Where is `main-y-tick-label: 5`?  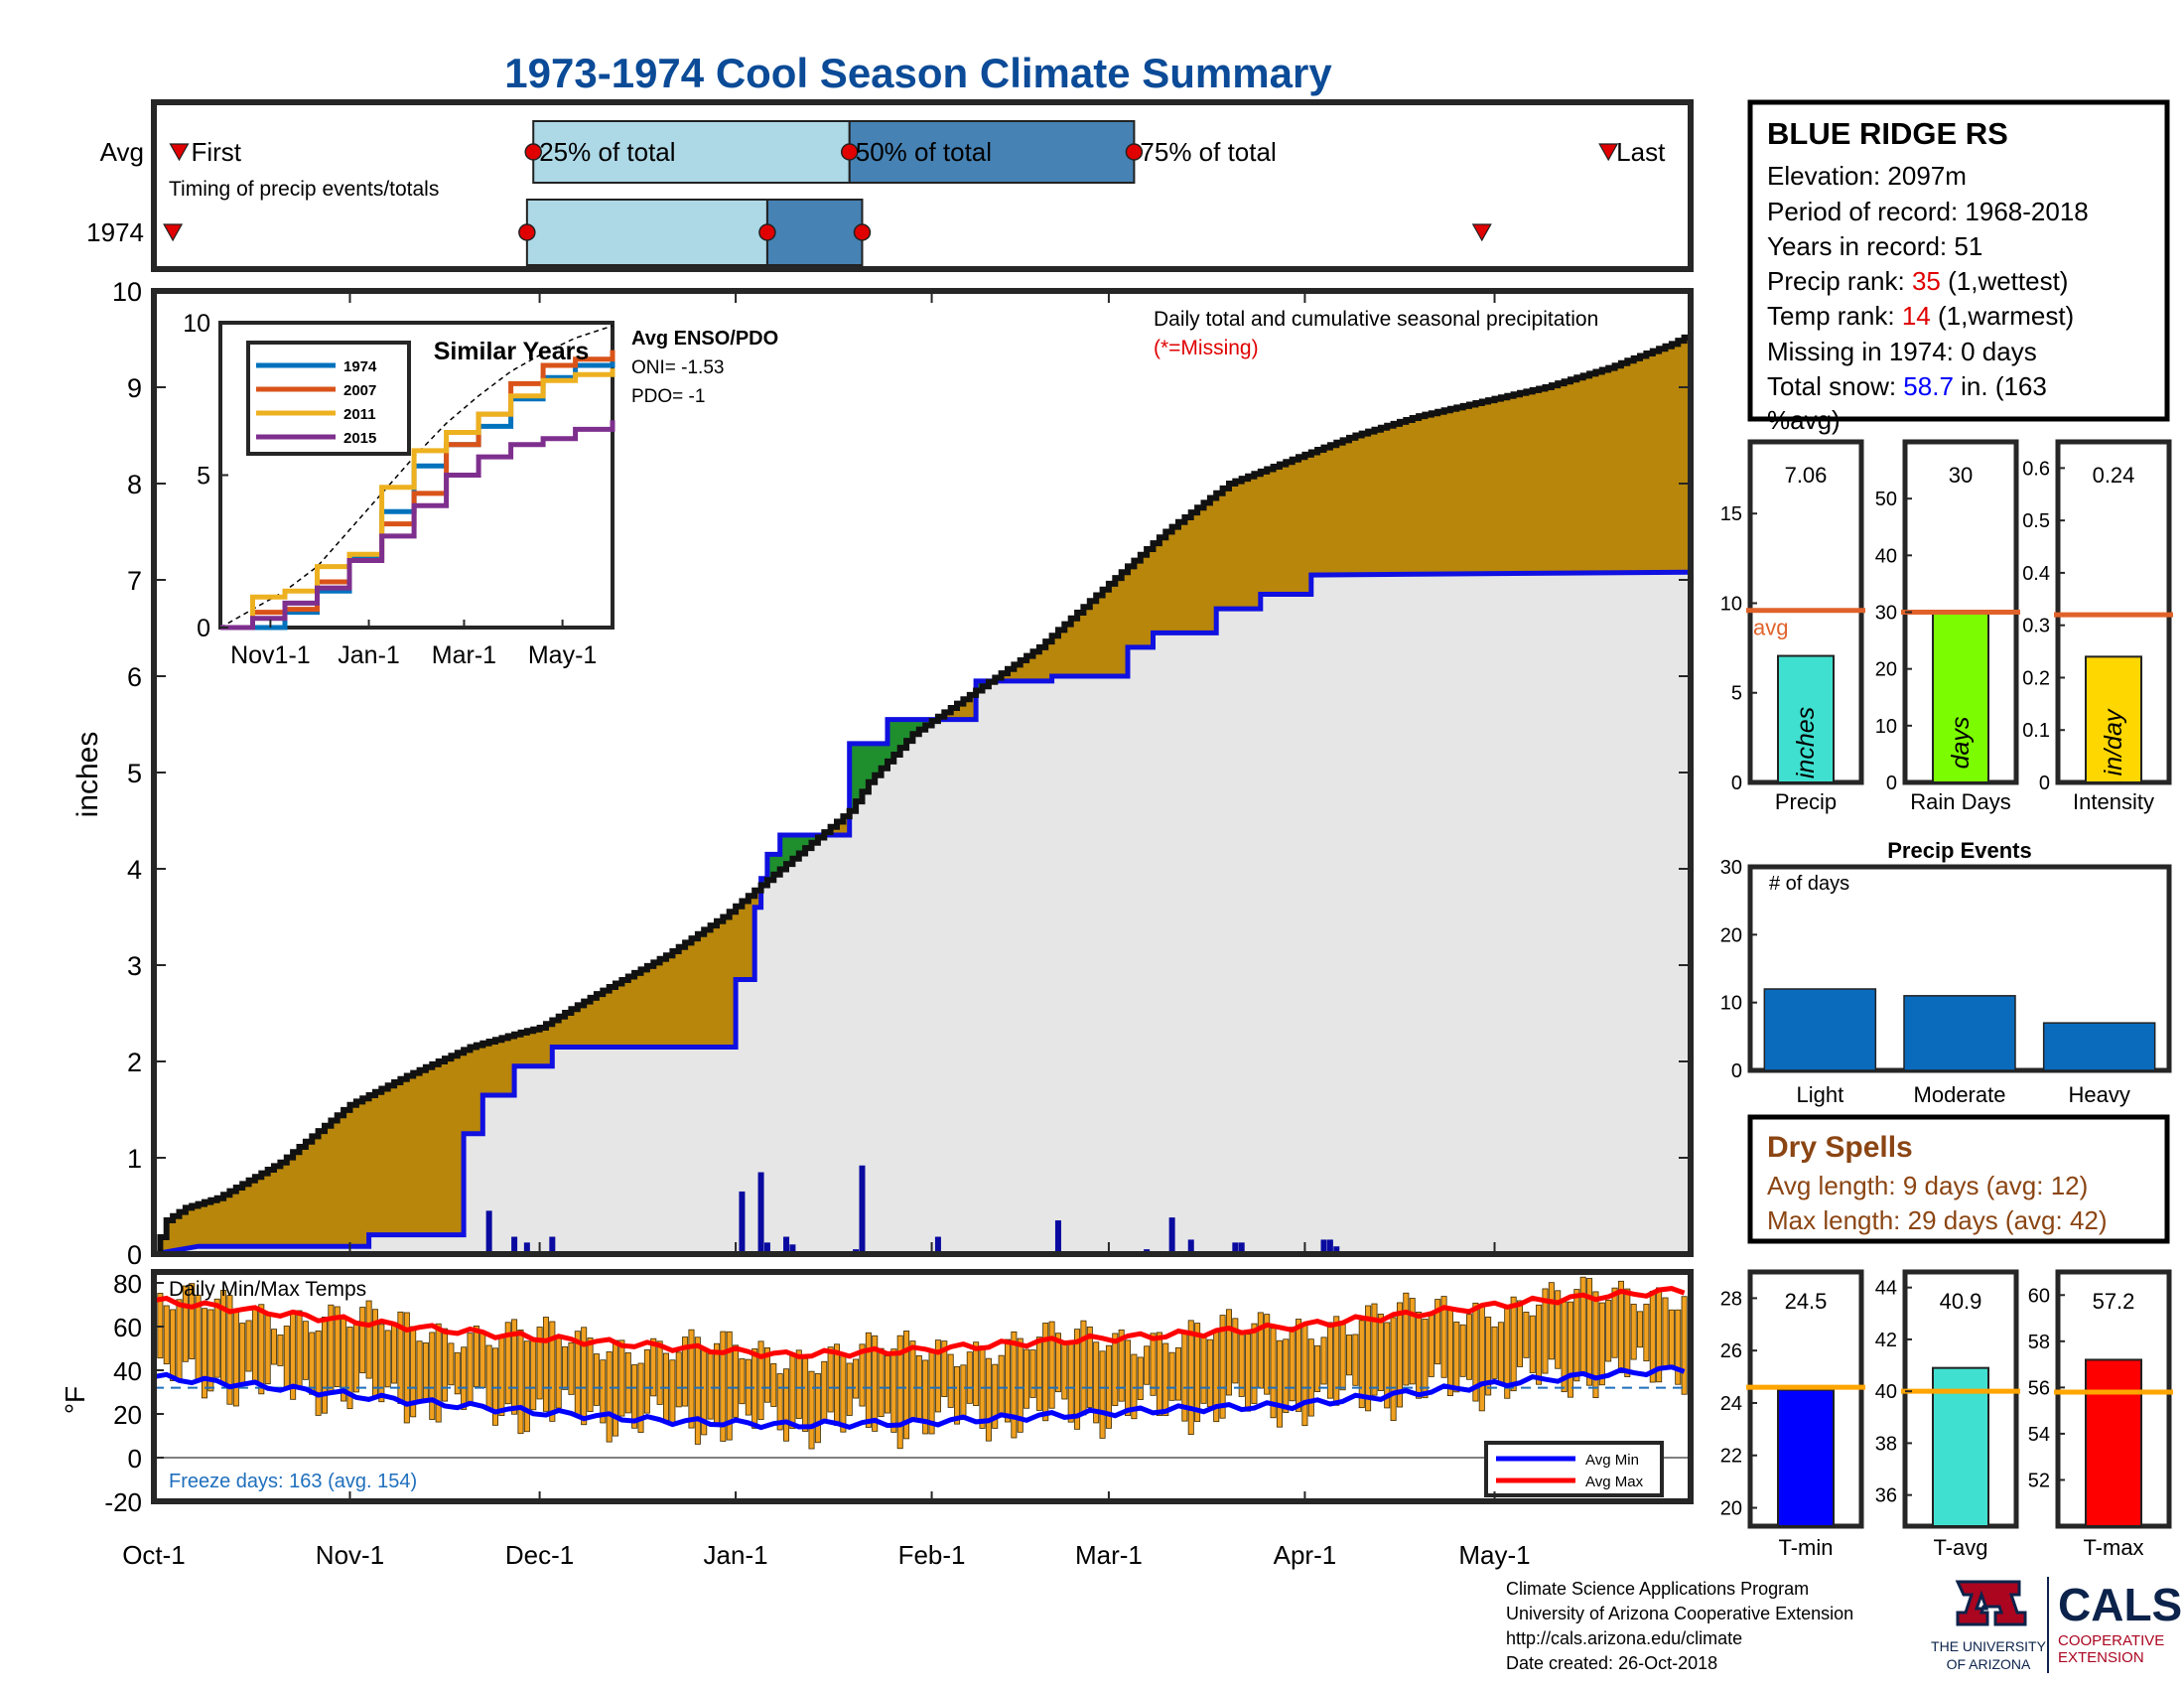 main-y-tick-label: 5 is located at coordinates (134, 773).